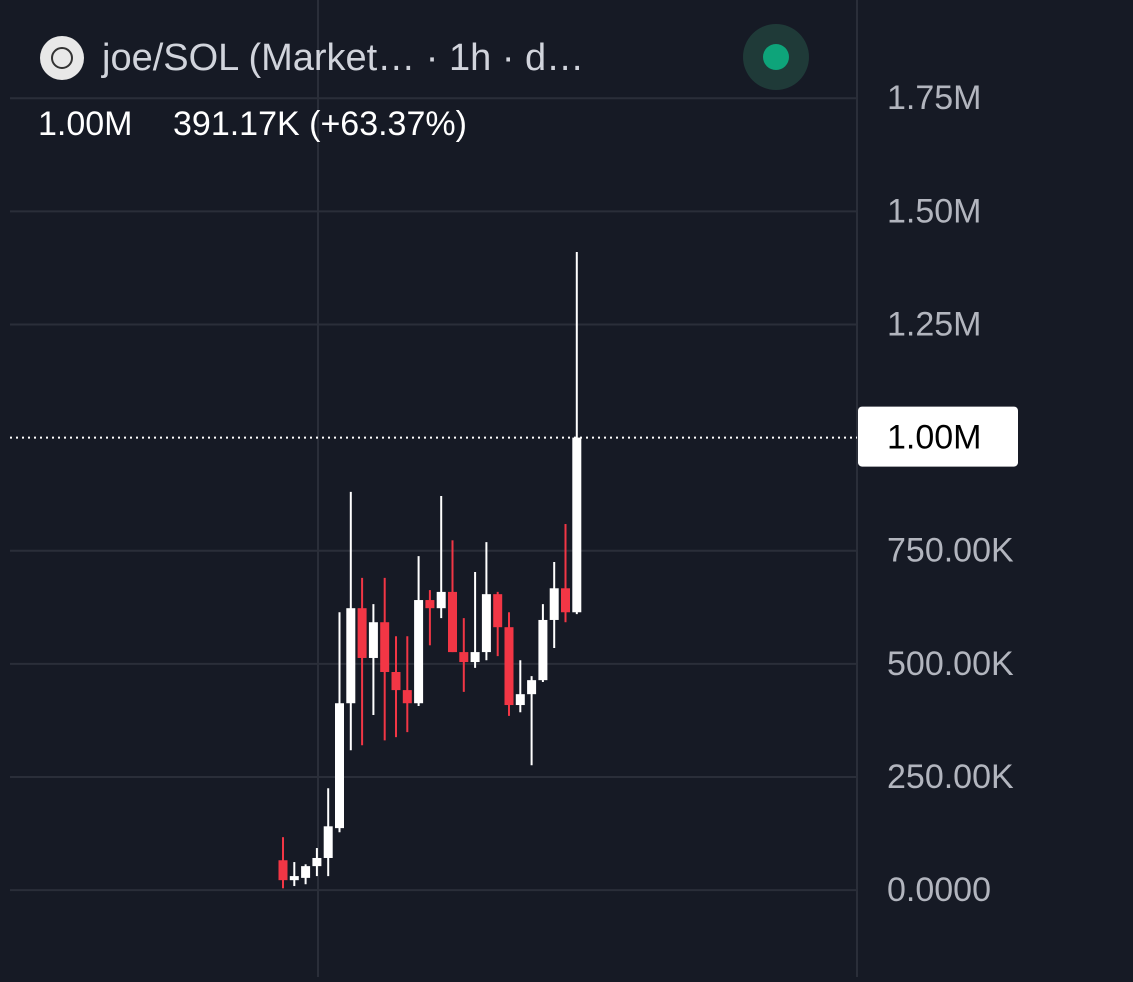 The image size is (1133, 982). I want to click on token-avatar-face, so click(62, 58).